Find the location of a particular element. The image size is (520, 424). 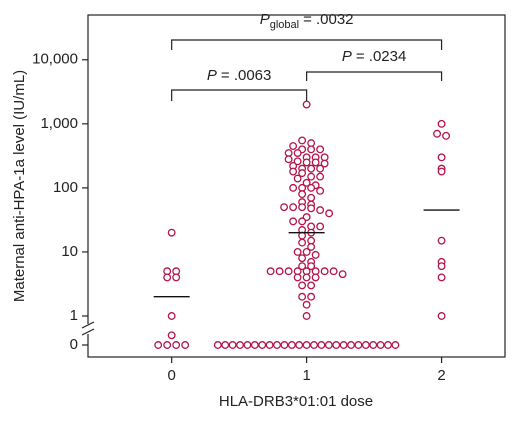

axis-break-gap is located at coordinates (88, 329).